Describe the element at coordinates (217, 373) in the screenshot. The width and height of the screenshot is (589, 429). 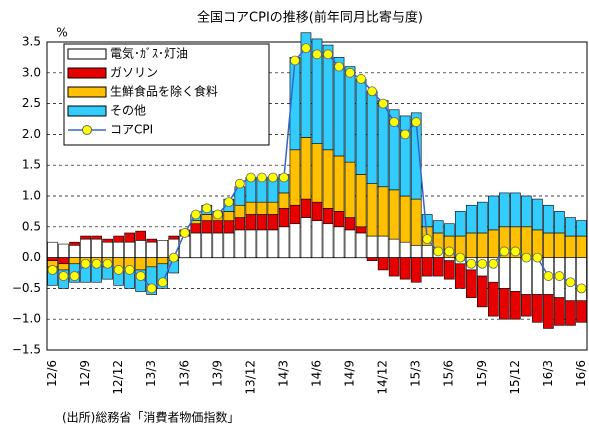
I see `x-tick-label: 13/9` at that location.